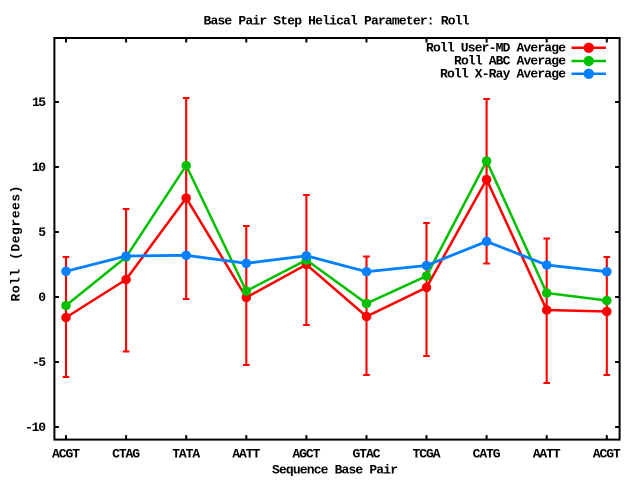 This screenshot has width=640, height=480. What do you see at coordinates (39, 362) in the screenshot?
I see `svg-text: -5` at bounding box center [39, 362].